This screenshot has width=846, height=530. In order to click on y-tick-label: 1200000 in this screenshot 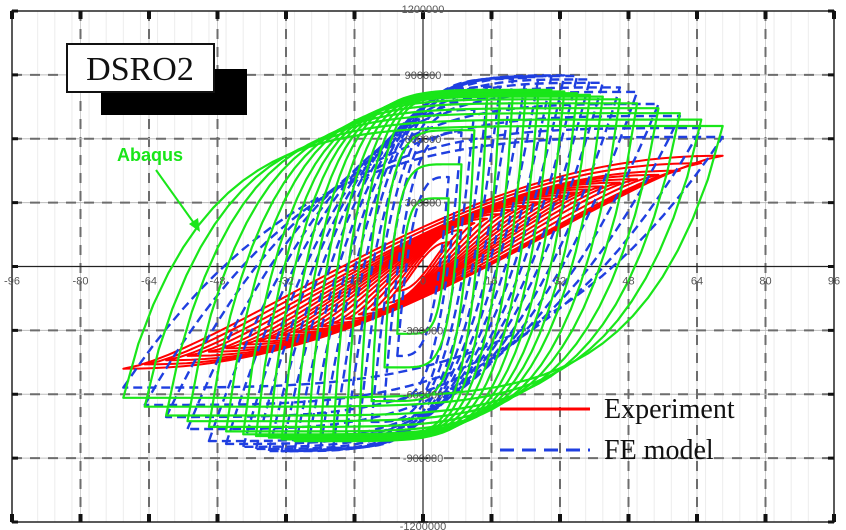, I will do `click(423, 10)`.